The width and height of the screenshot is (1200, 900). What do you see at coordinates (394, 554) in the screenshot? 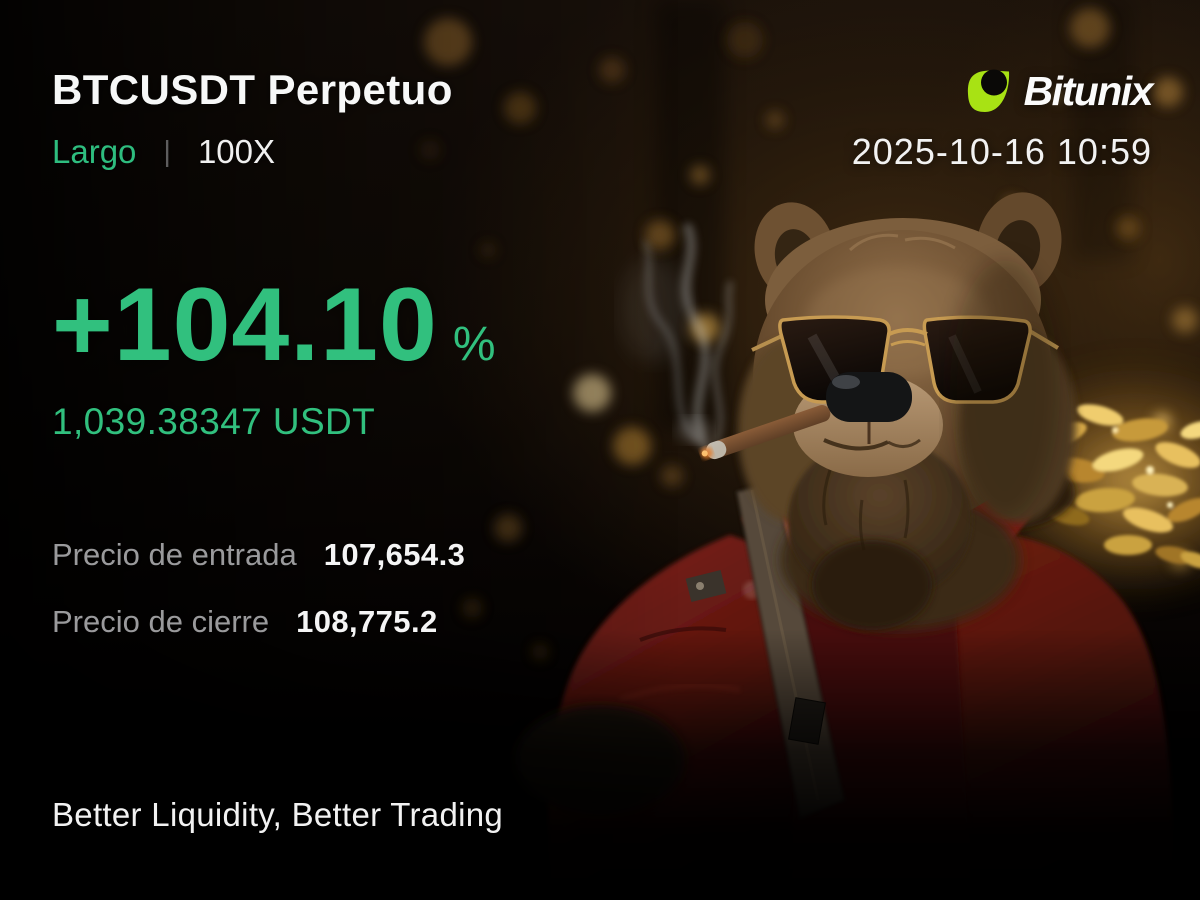
I see `entry-price-value: 107,654.3` at bounding box center [394, 554].